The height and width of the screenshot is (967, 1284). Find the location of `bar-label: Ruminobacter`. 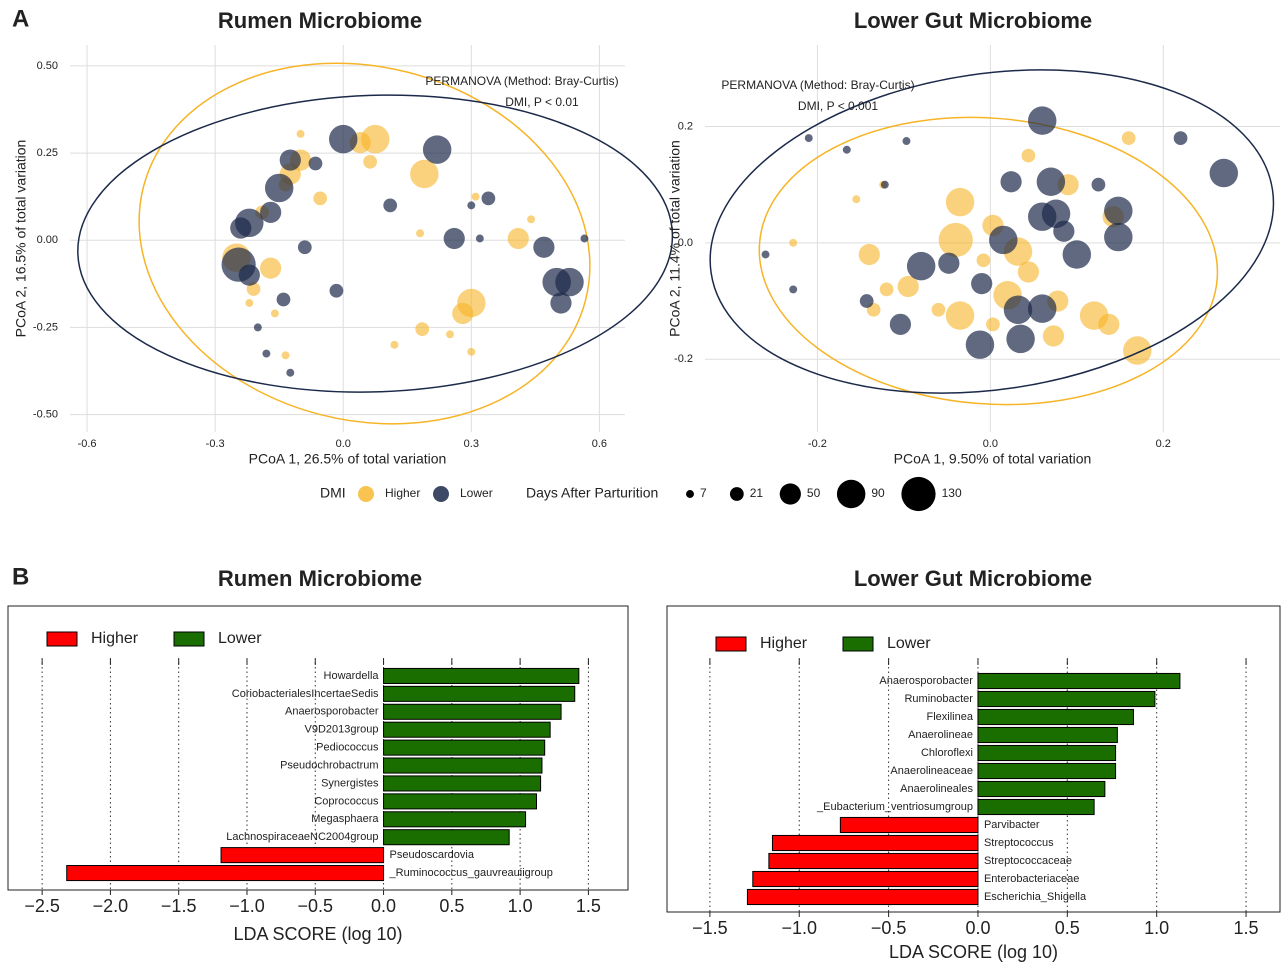

bar-label: Ruminobacter is located at coordinates (938, 699).